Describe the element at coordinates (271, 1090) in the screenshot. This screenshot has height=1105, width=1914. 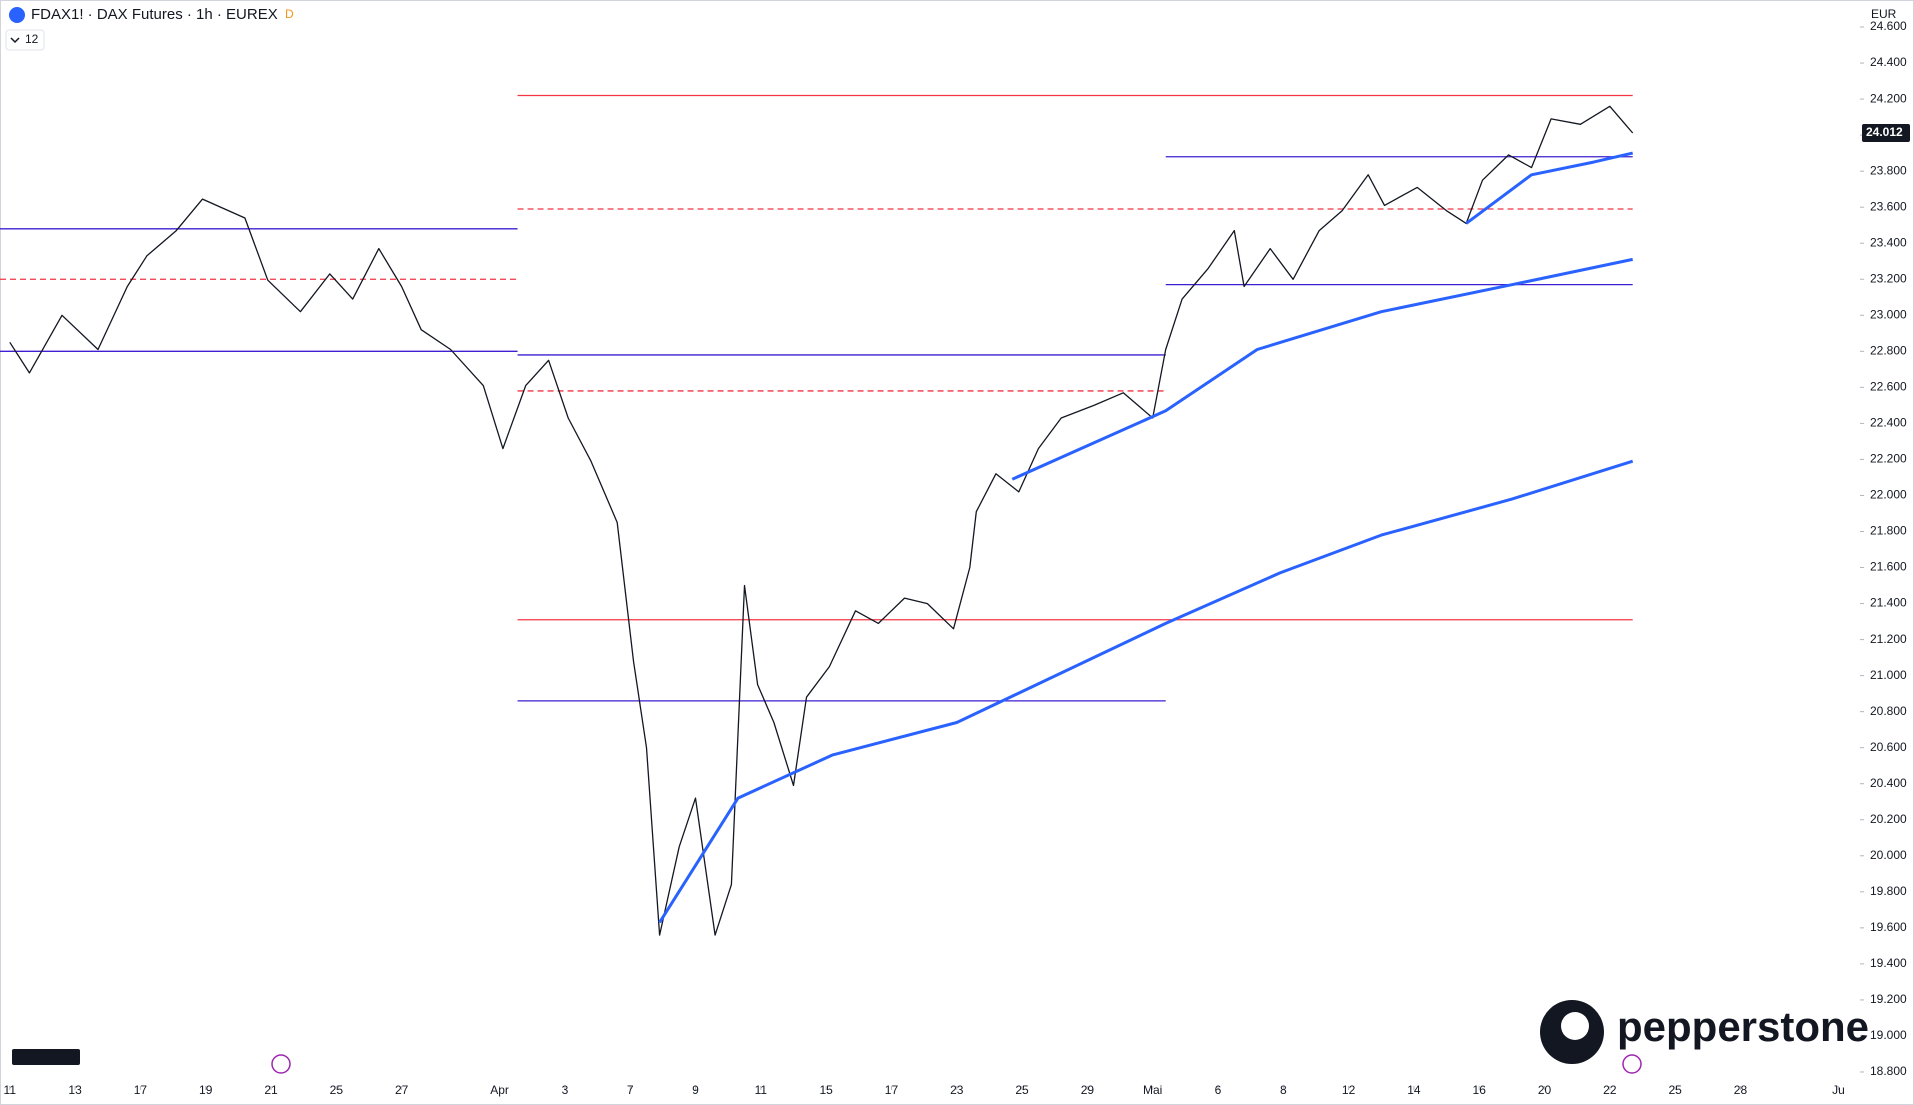
I see `x-tick-label: 21` at that location.